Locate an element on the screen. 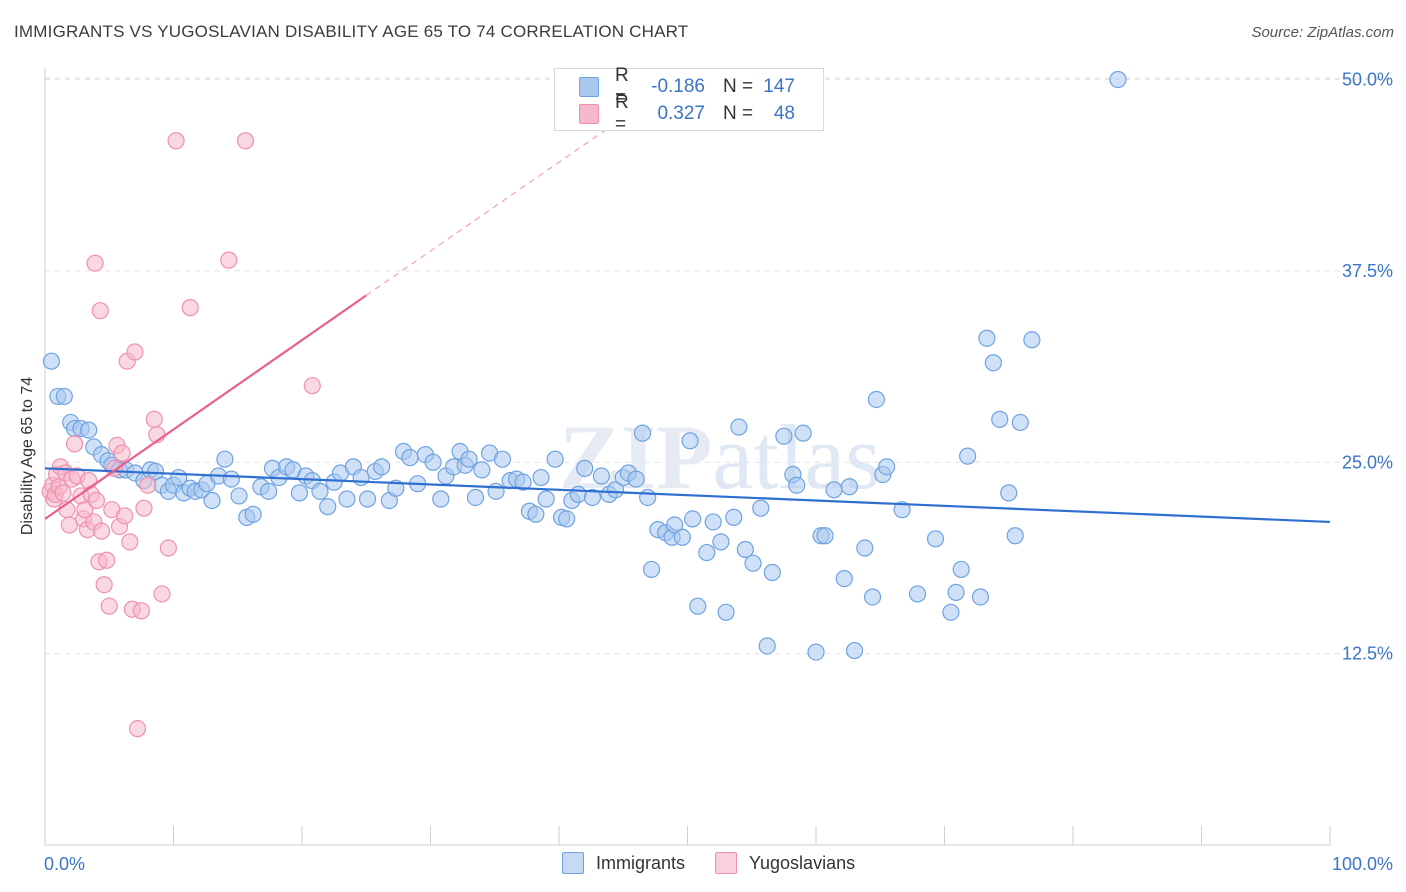 This screenshot has width=1406, height=892. series-legend: Immigrants Yugoslavians is located at coordinates (723, 863).